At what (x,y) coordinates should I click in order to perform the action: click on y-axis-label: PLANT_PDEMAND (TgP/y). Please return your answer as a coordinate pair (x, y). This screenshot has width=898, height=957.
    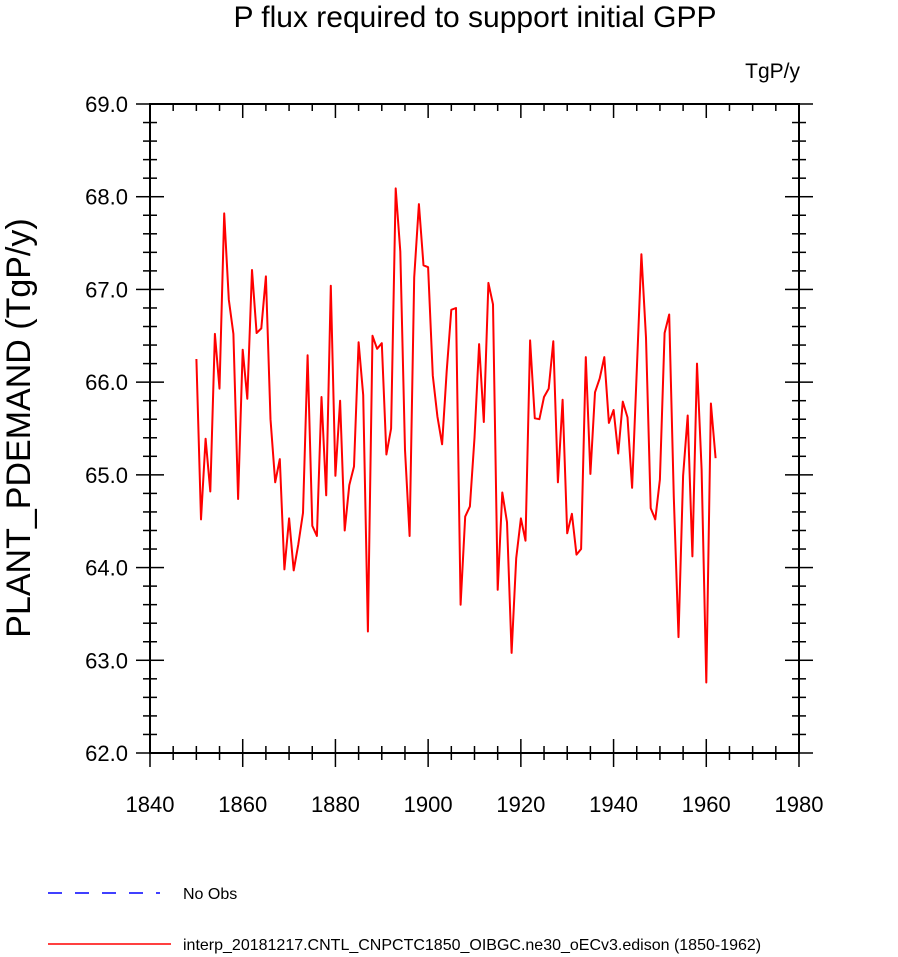
    Looking at the image, I should click on (19, 427).